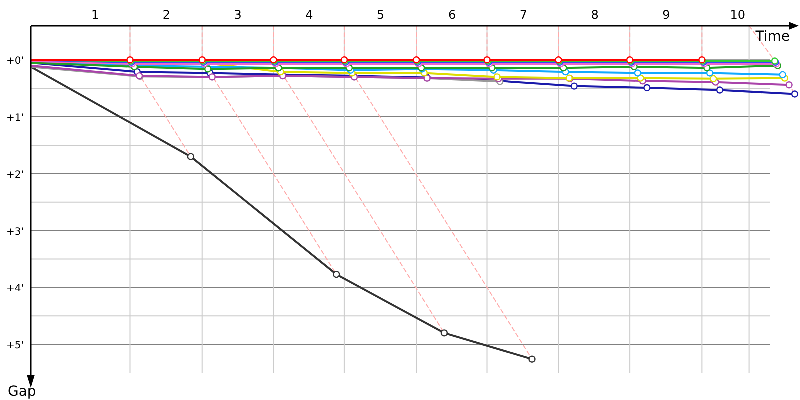 The image size is (800, 400). I want to click on x-tick-label: 7, so click(524, 15).